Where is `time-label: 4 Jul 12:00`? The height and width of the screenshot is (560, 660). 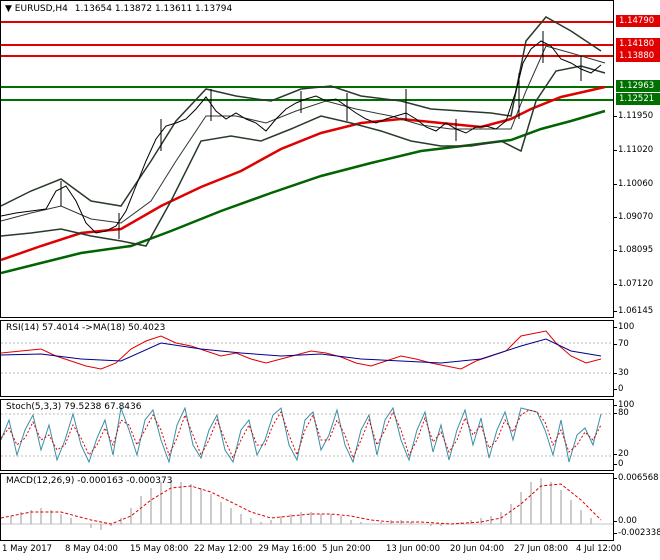
time-label: 4 Jul 12:00 is located at coordinates (599, 549).